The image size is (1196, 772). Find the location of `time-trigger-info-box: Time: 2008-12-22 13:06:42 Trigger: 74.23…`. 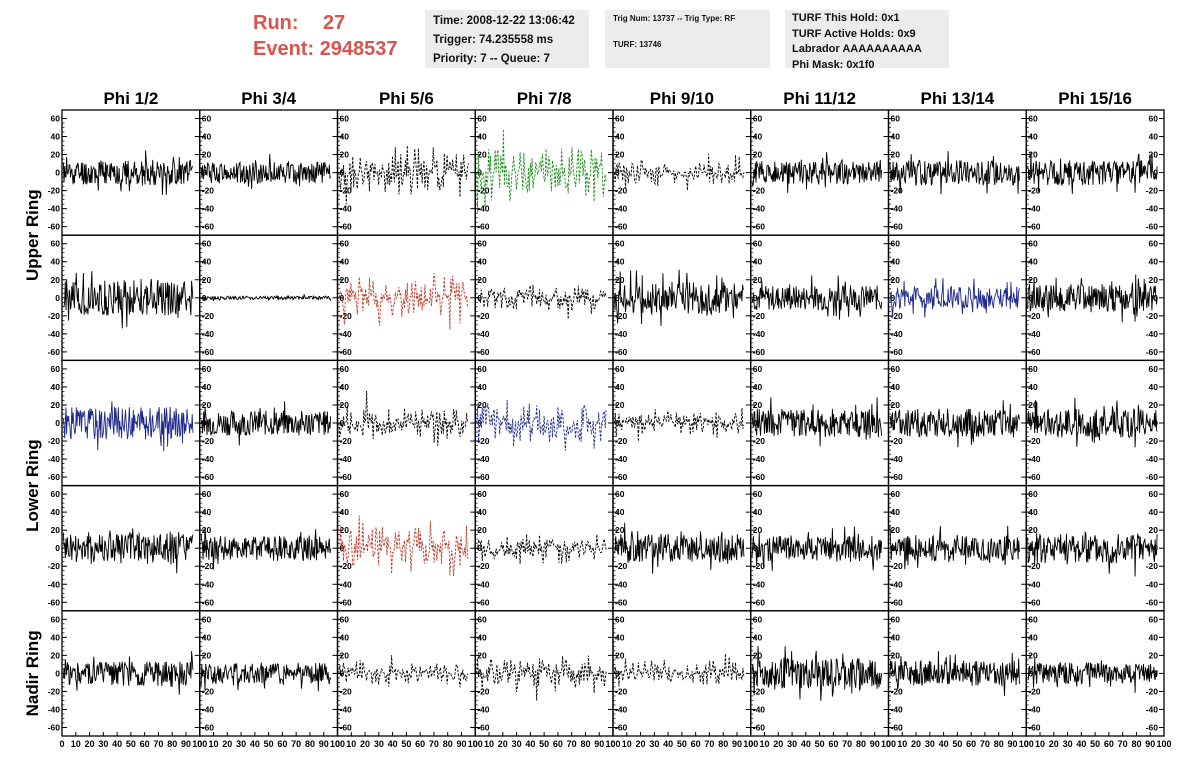

time-trigger-info-box: Time: 2008-12-22 13:06:42 Trigger: 74.23… is located at coordinates (507, 39).